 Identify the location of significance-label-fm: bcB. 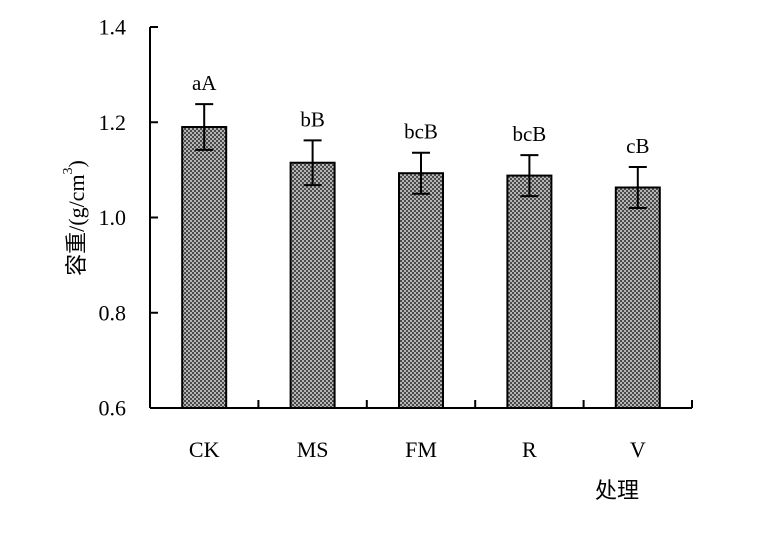
(421, 132).